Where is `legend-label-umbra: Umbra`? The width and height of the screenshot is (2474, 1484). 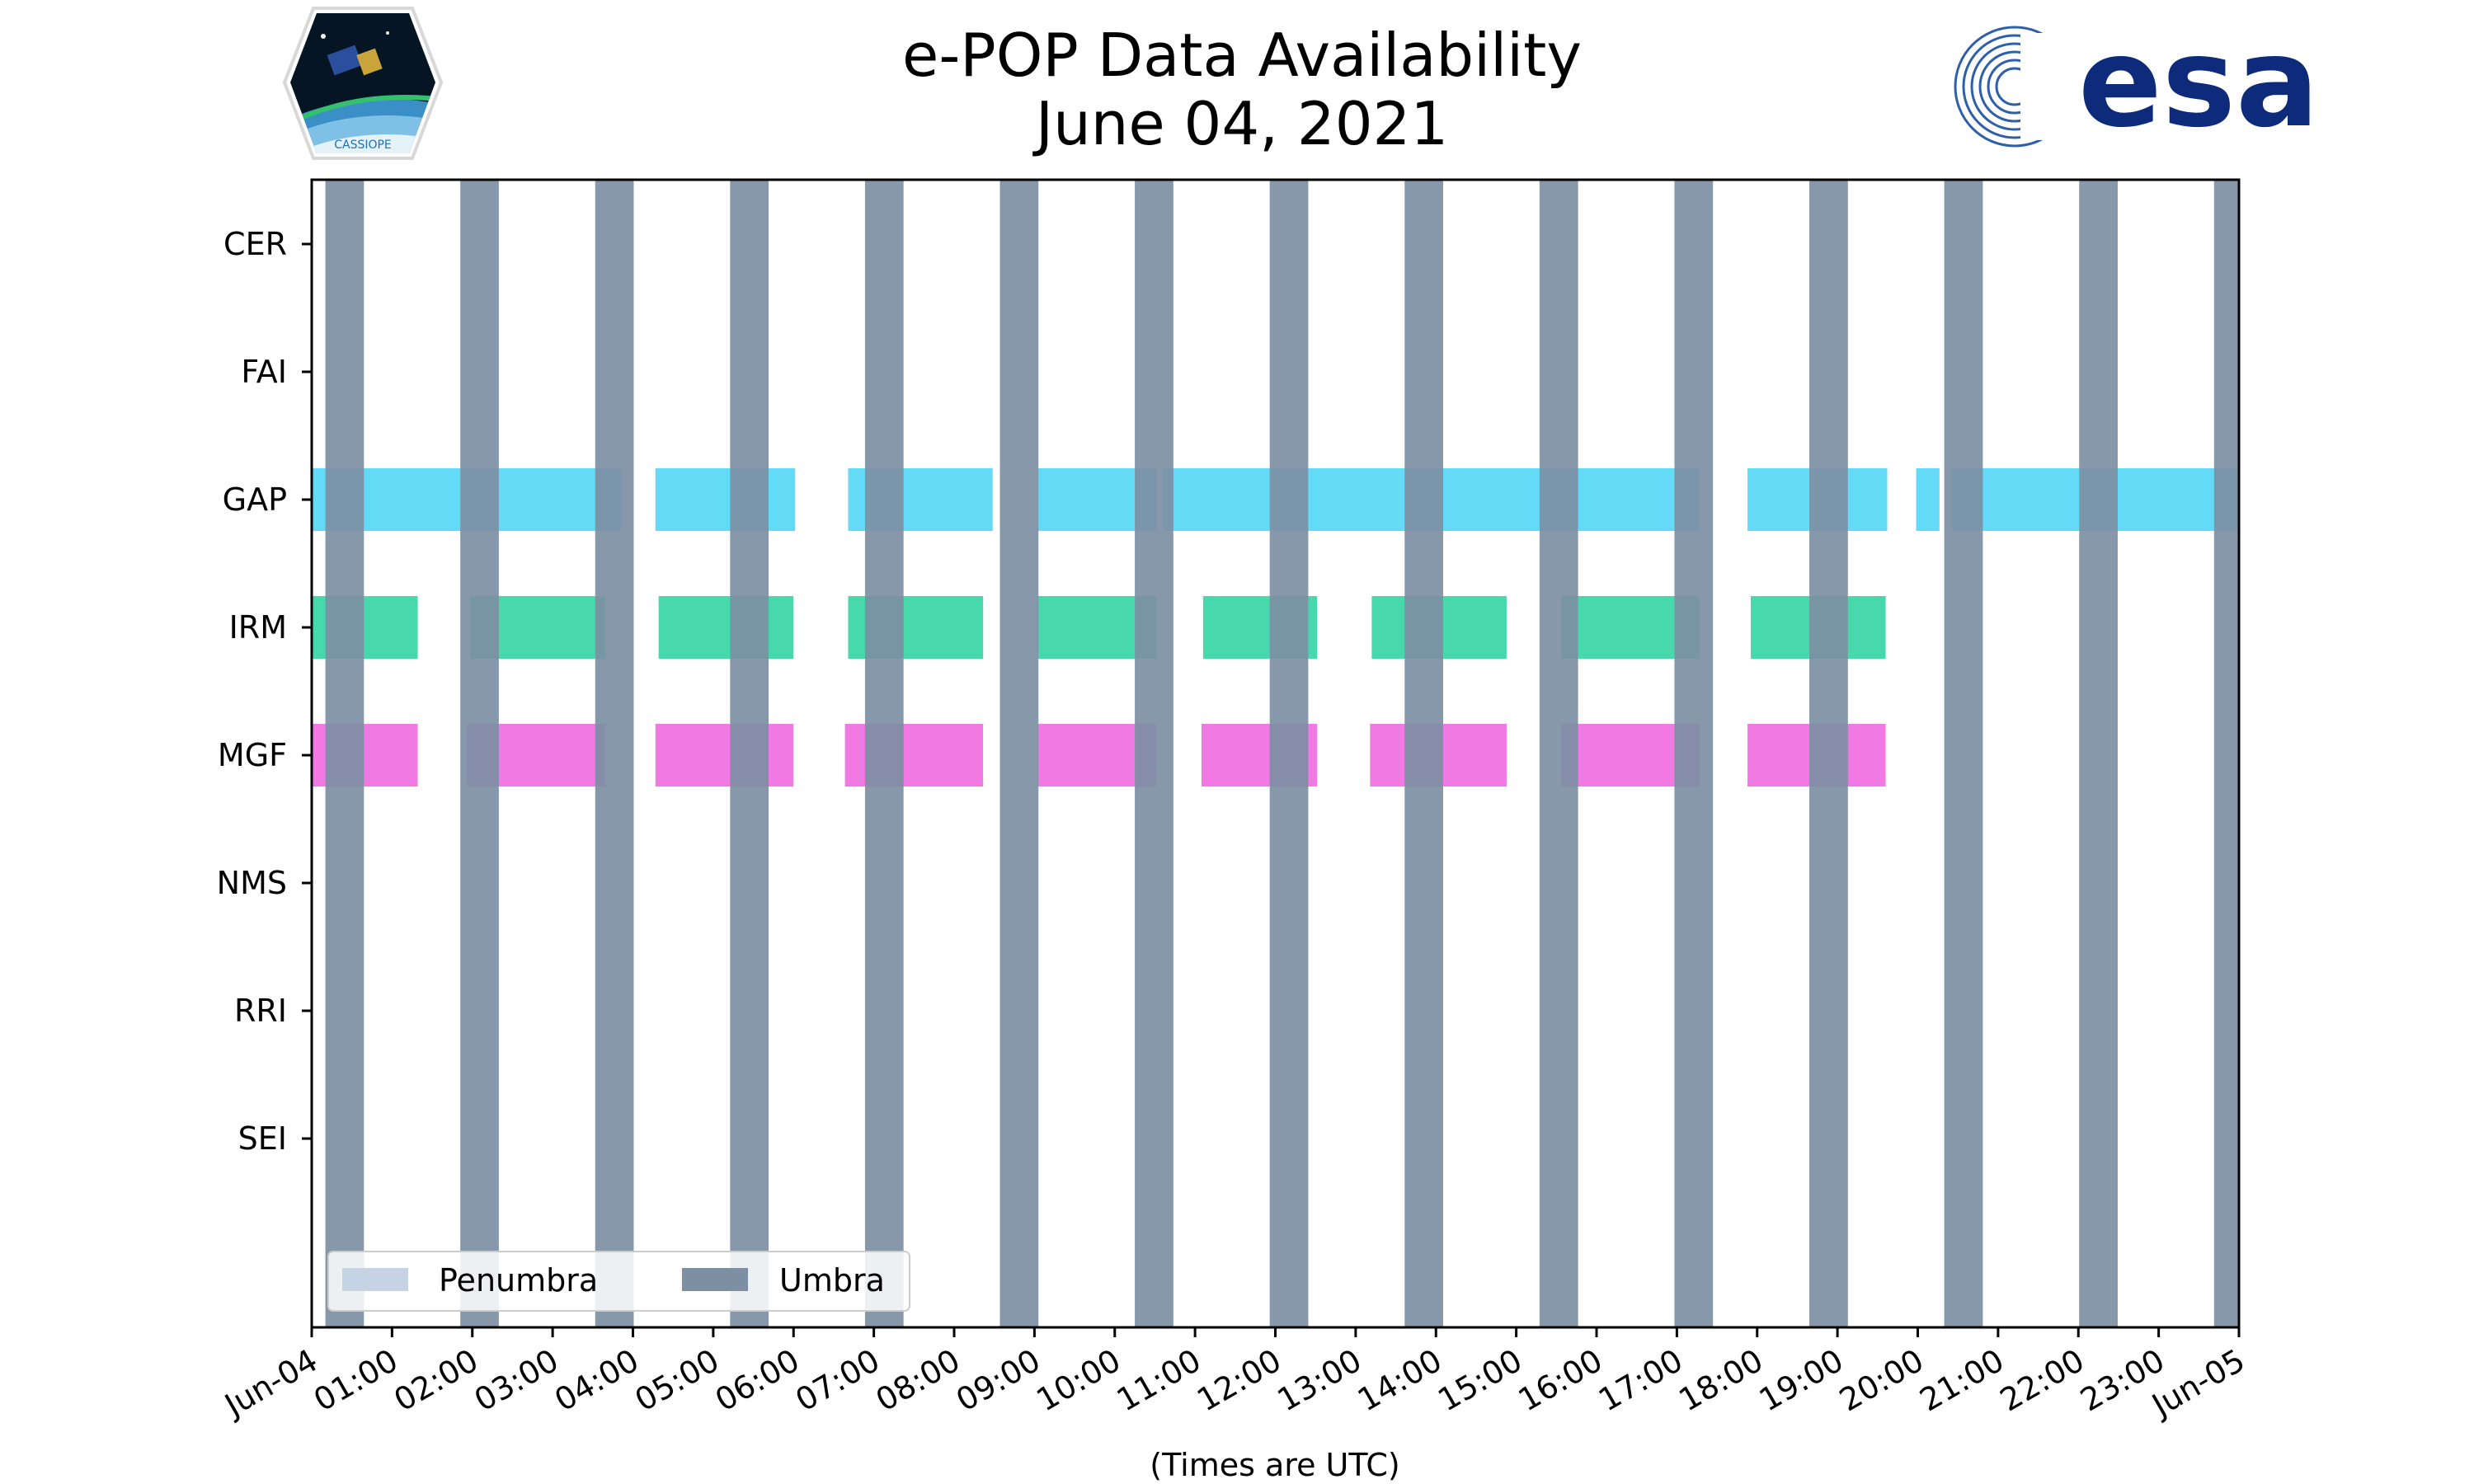
legend-label-umbra: Umbra is located at coordinates (832, 1280).